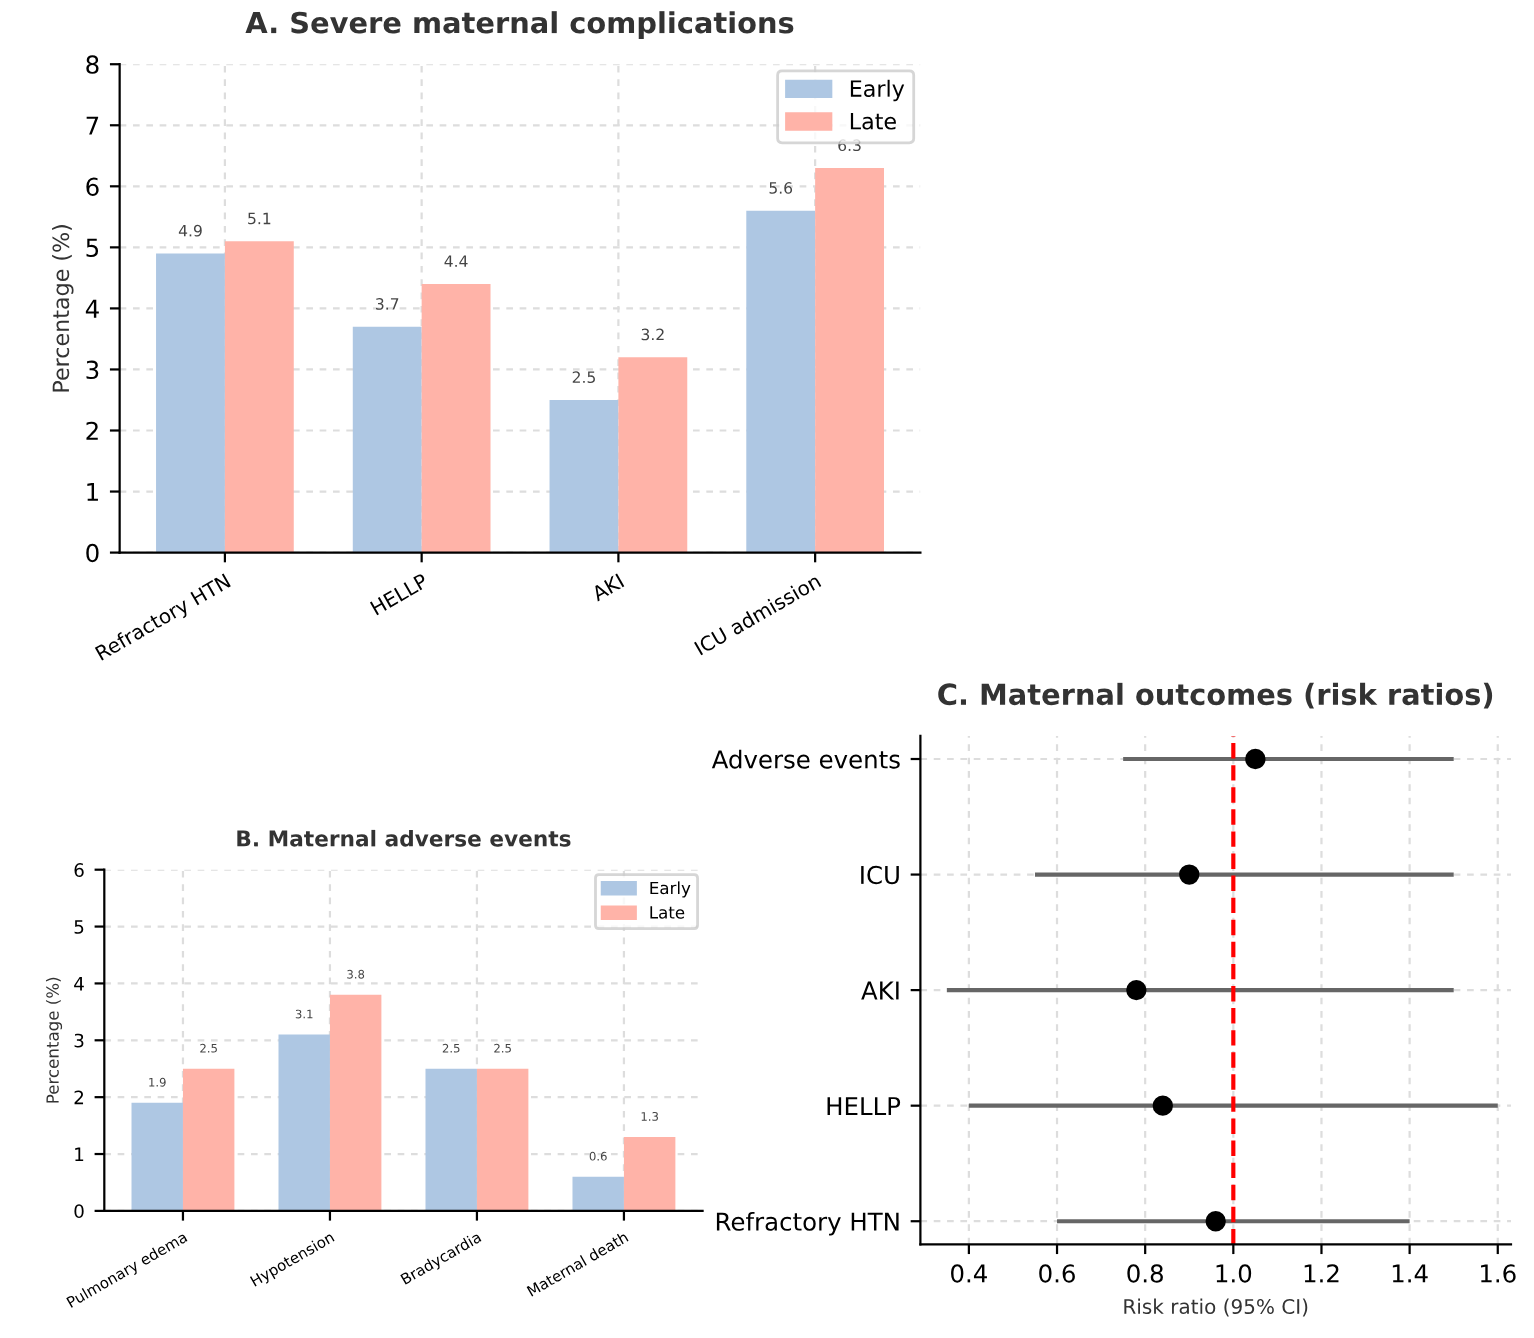  What do you see at coordinates (607, 587) in the screenshot?
I see `x-tick-label: AKI` at bounding box center [607, 587].